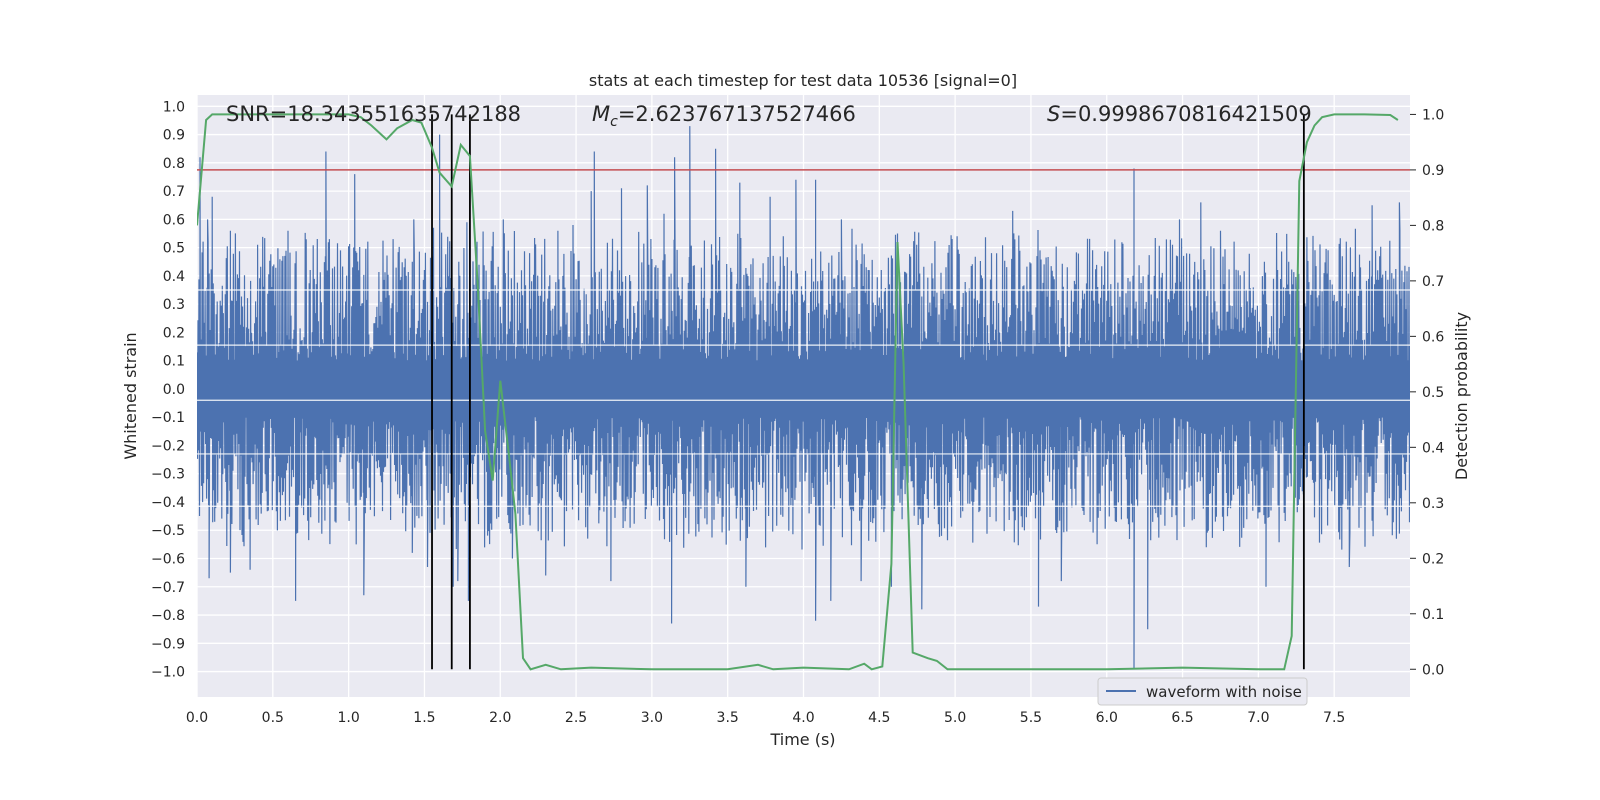  I want to click on y-right-tick-label: 0.7, so click(1433, 282).